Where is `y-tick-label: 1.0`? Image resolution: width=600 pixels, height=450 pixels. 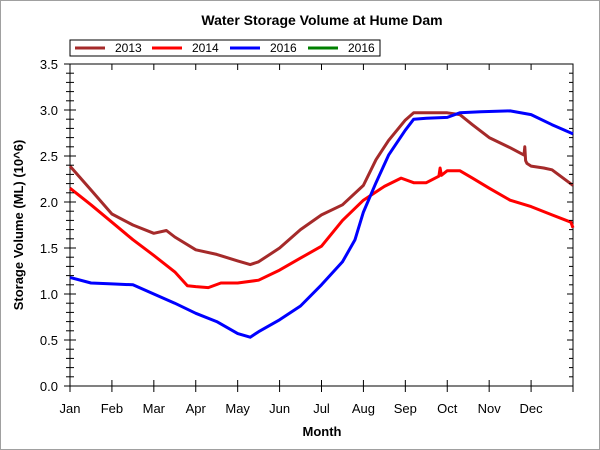
y-tick-label: 1.0 is located at coordinates (49, 294).